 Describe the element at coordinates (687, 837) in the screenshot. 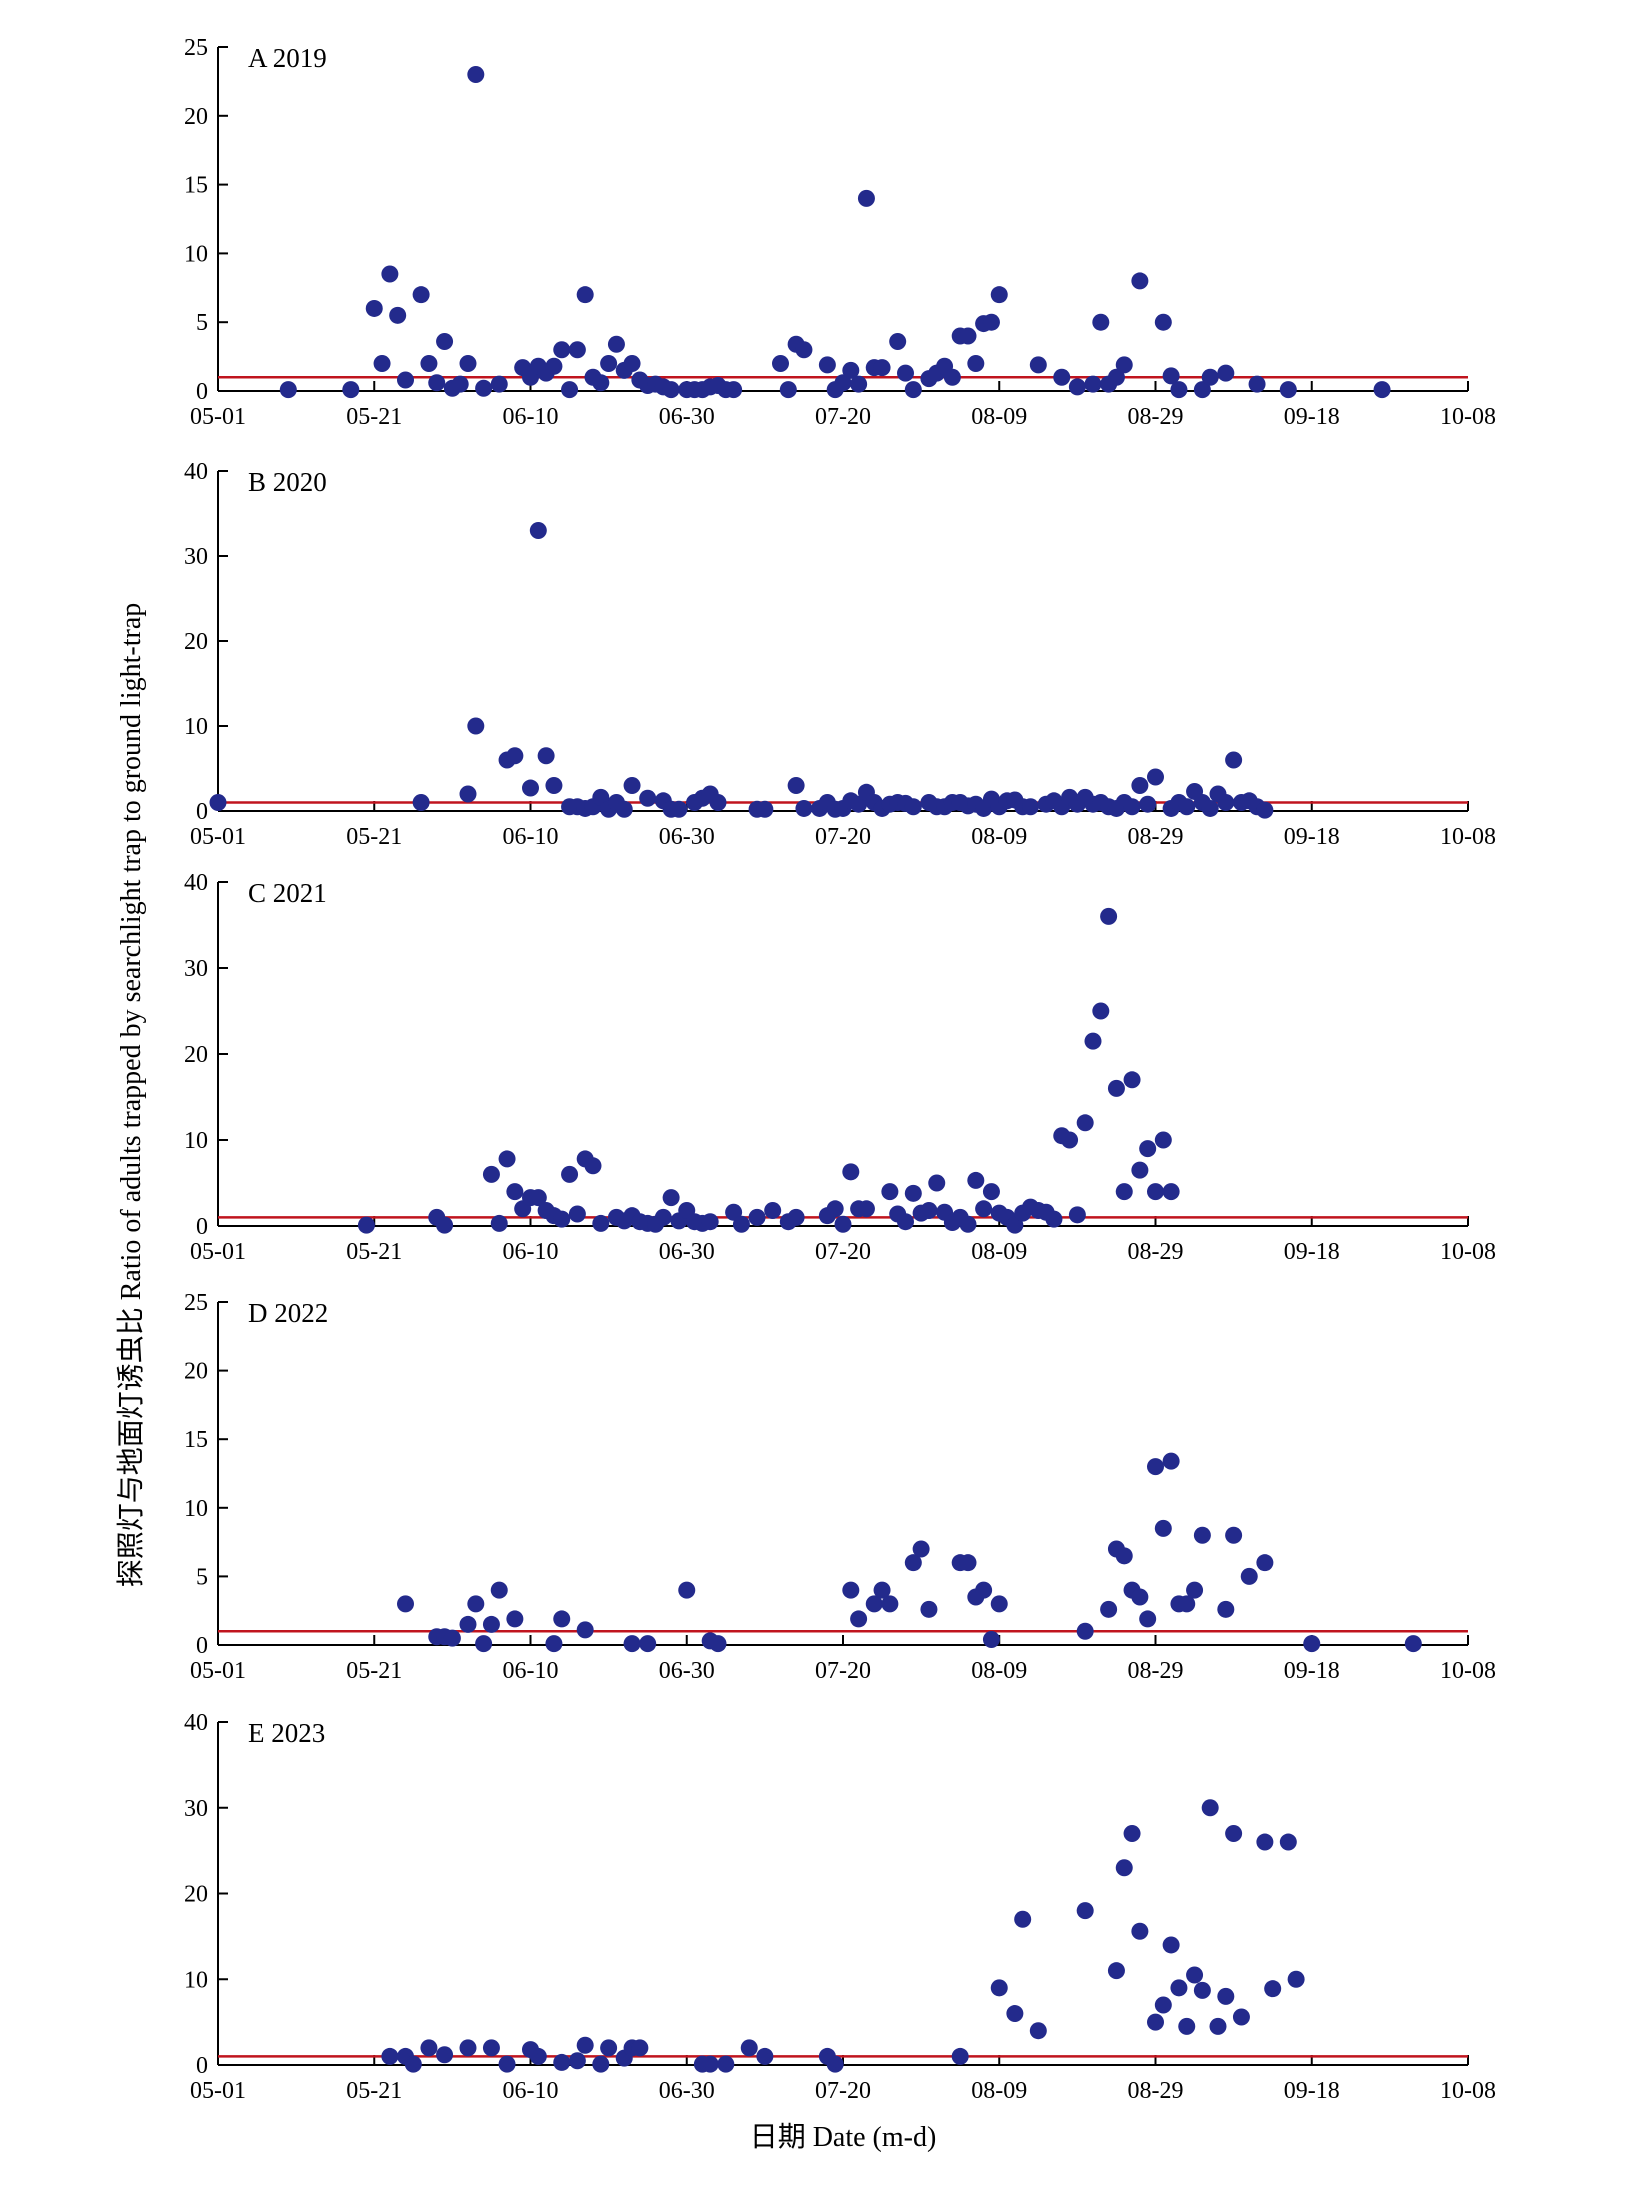

I see `x-tick-label: 06-30` at that location.